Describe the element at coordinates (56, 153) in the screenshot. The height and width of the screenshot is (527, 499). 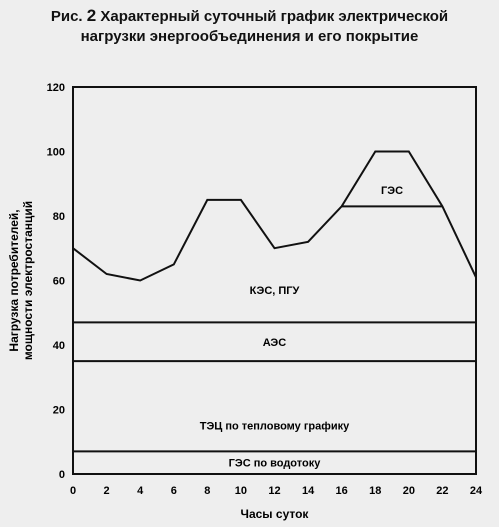
I see `y-tick-label: 100` at that location.